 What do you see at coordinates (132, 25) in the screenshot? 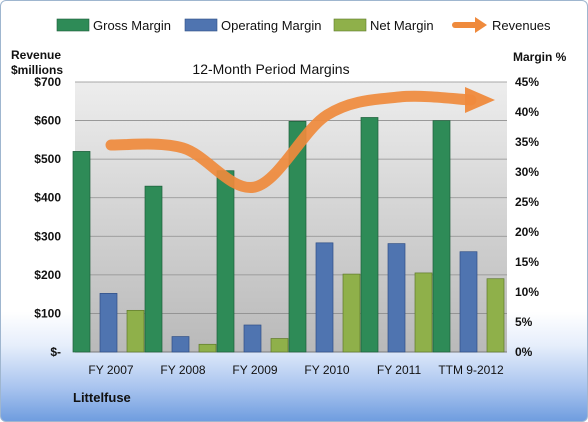
I see `legend-label-gross-margin: Gross Margin` at bounding box center [132, 25].